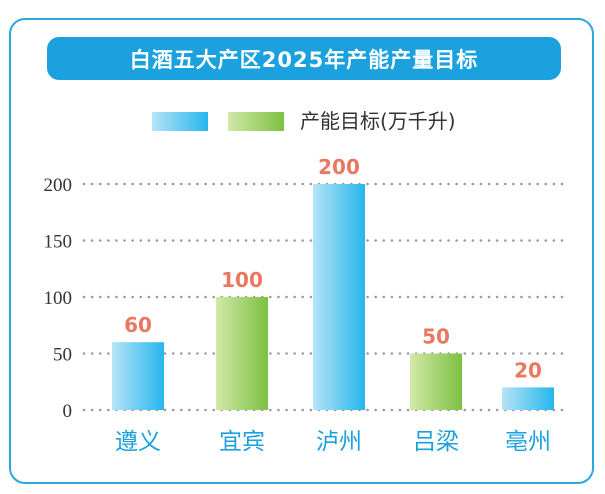  I want to click on y-tick-label: 150, so click(58, 242).